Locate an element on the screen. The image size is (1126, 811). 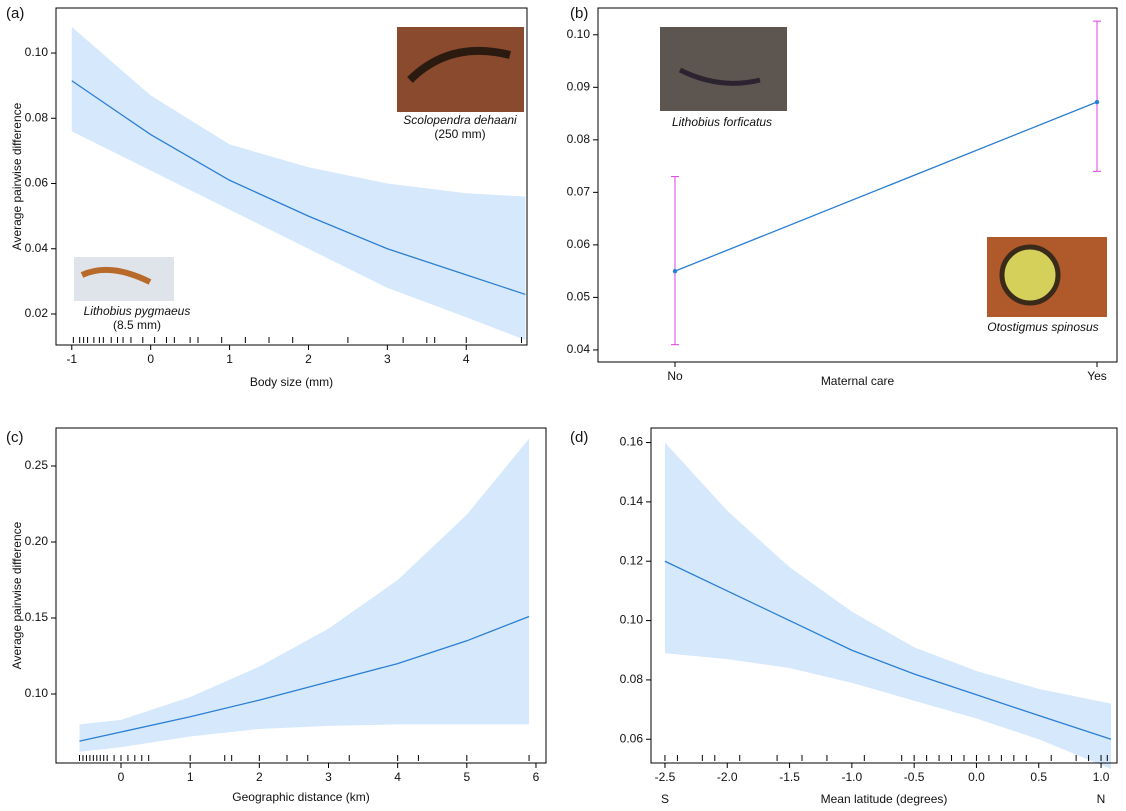
x-axis-label: Mean latitude (degrees) is located at coordinates (884, 799).